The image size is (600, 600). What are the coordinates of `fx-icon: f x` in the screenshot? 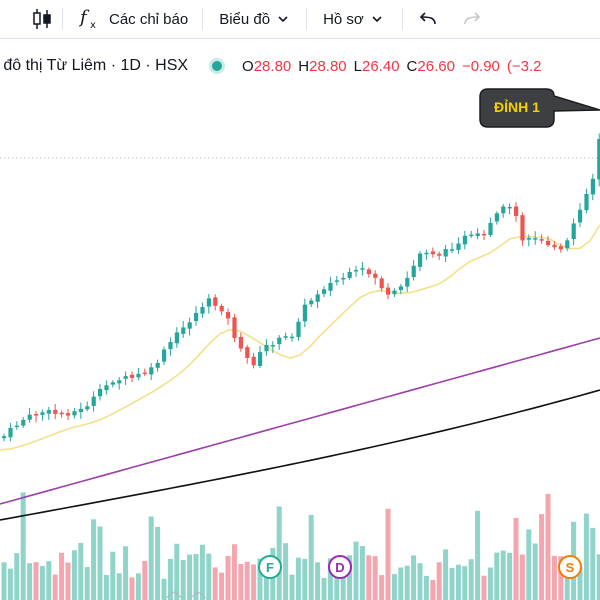 It's located at (87, 19).